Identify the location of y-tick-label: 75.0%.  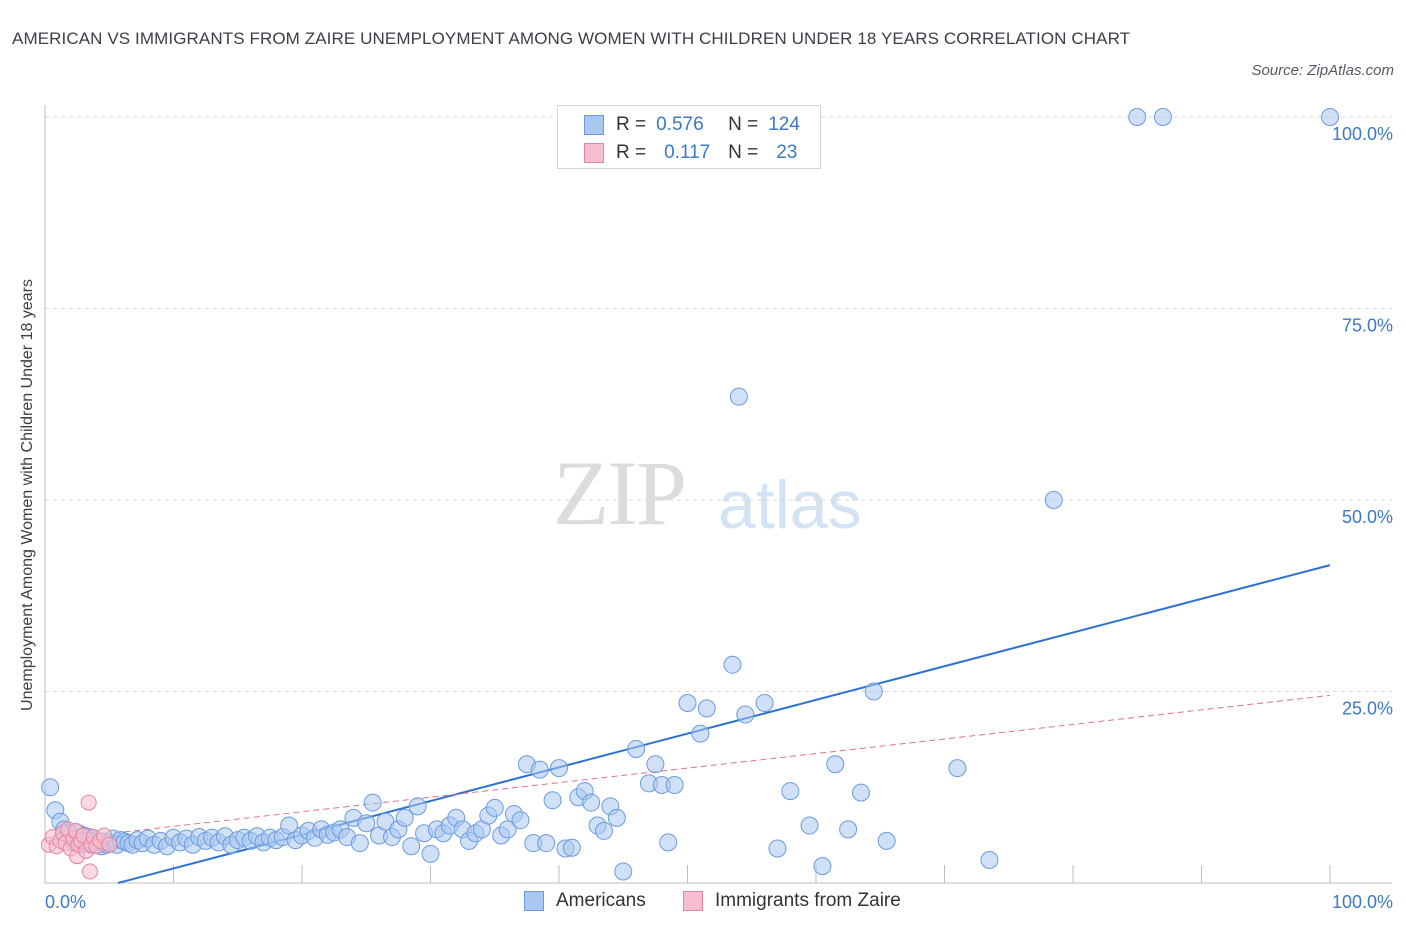
(1367, 326).